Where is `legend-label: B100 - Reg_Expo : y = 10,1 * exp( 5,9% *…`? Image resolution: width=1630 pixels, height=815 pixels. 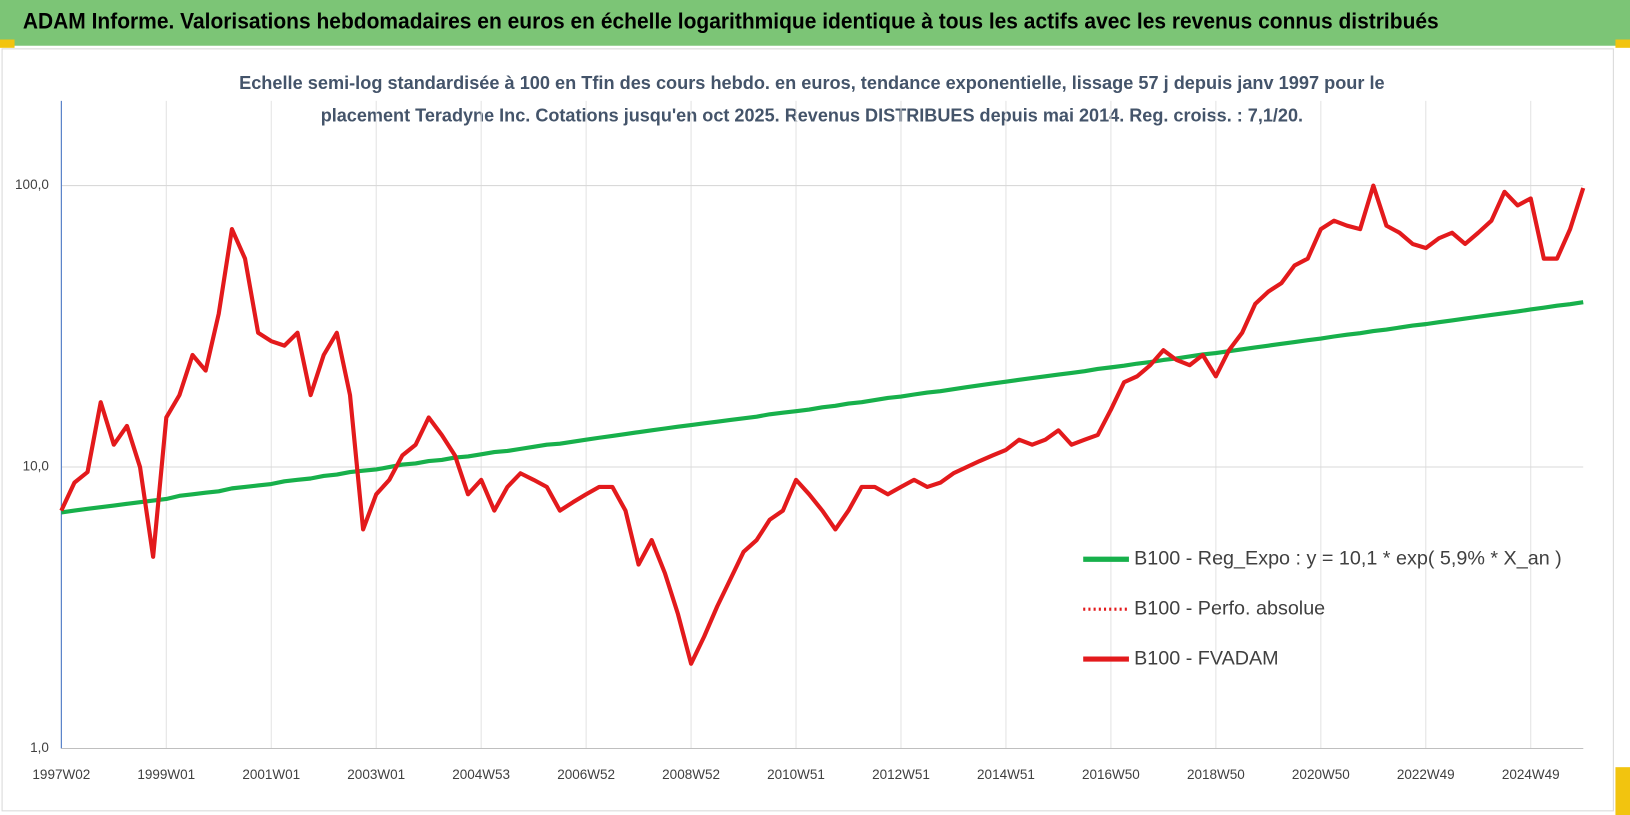 legend-label: B100 - Reg_Expo : y = 10,1 * exp( 5,9% *… is located at coordinates (1348, 558).